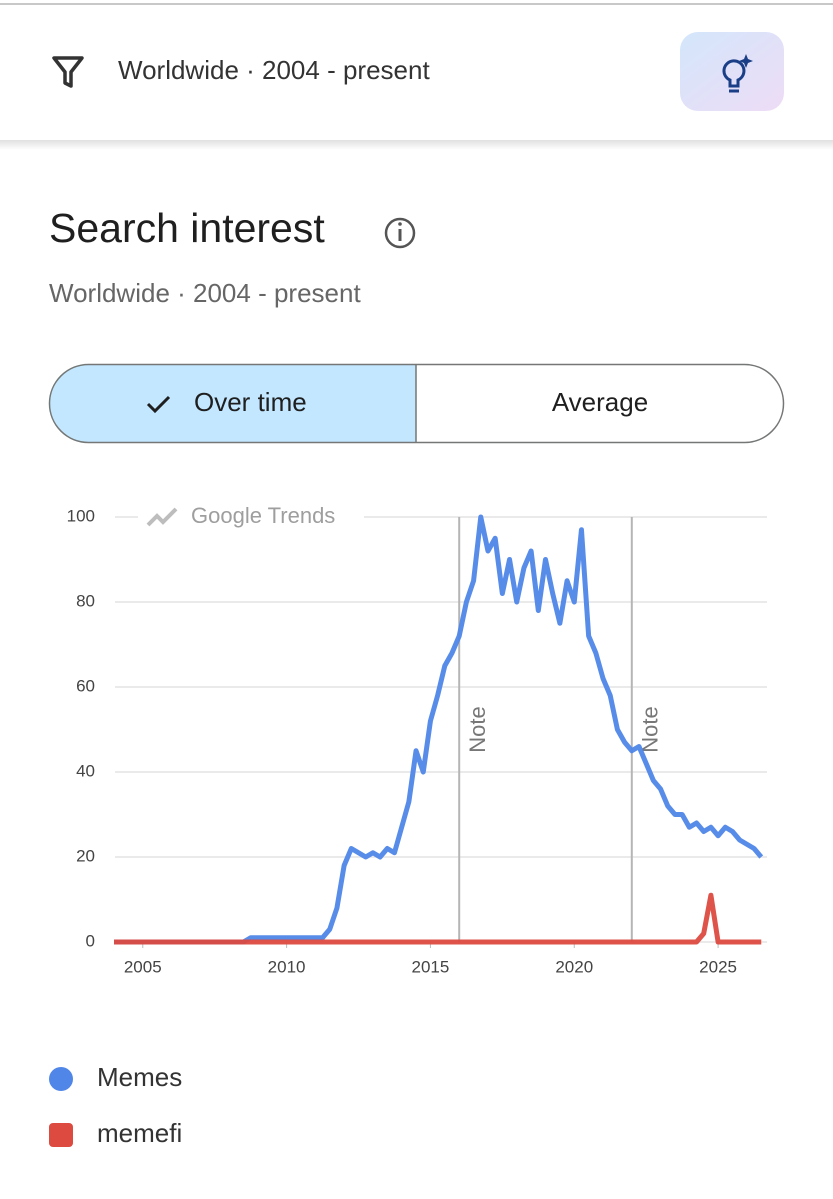 Image resolution: width=833 pixels, height=1199 pixels. Describe the element at coordinates (416, 145) in the screenshot. I see `header-shadow` at that location.